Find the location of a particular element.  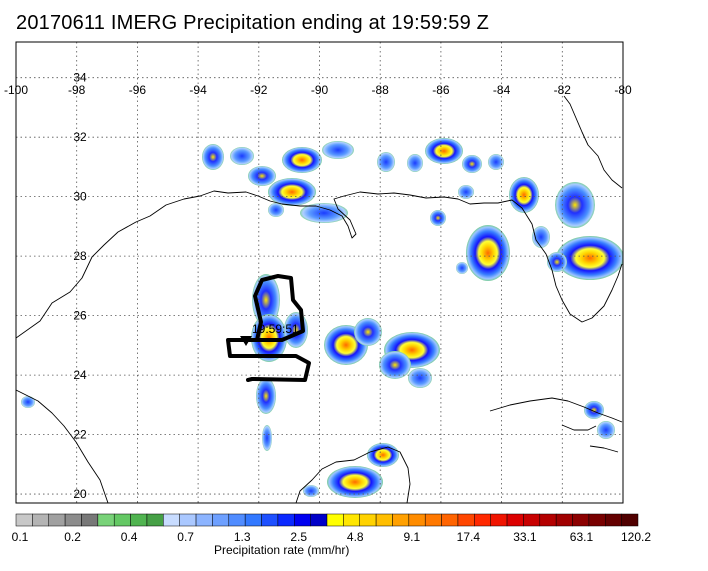

longitude-tick-label: -86 is located at coordinates (441, 90).